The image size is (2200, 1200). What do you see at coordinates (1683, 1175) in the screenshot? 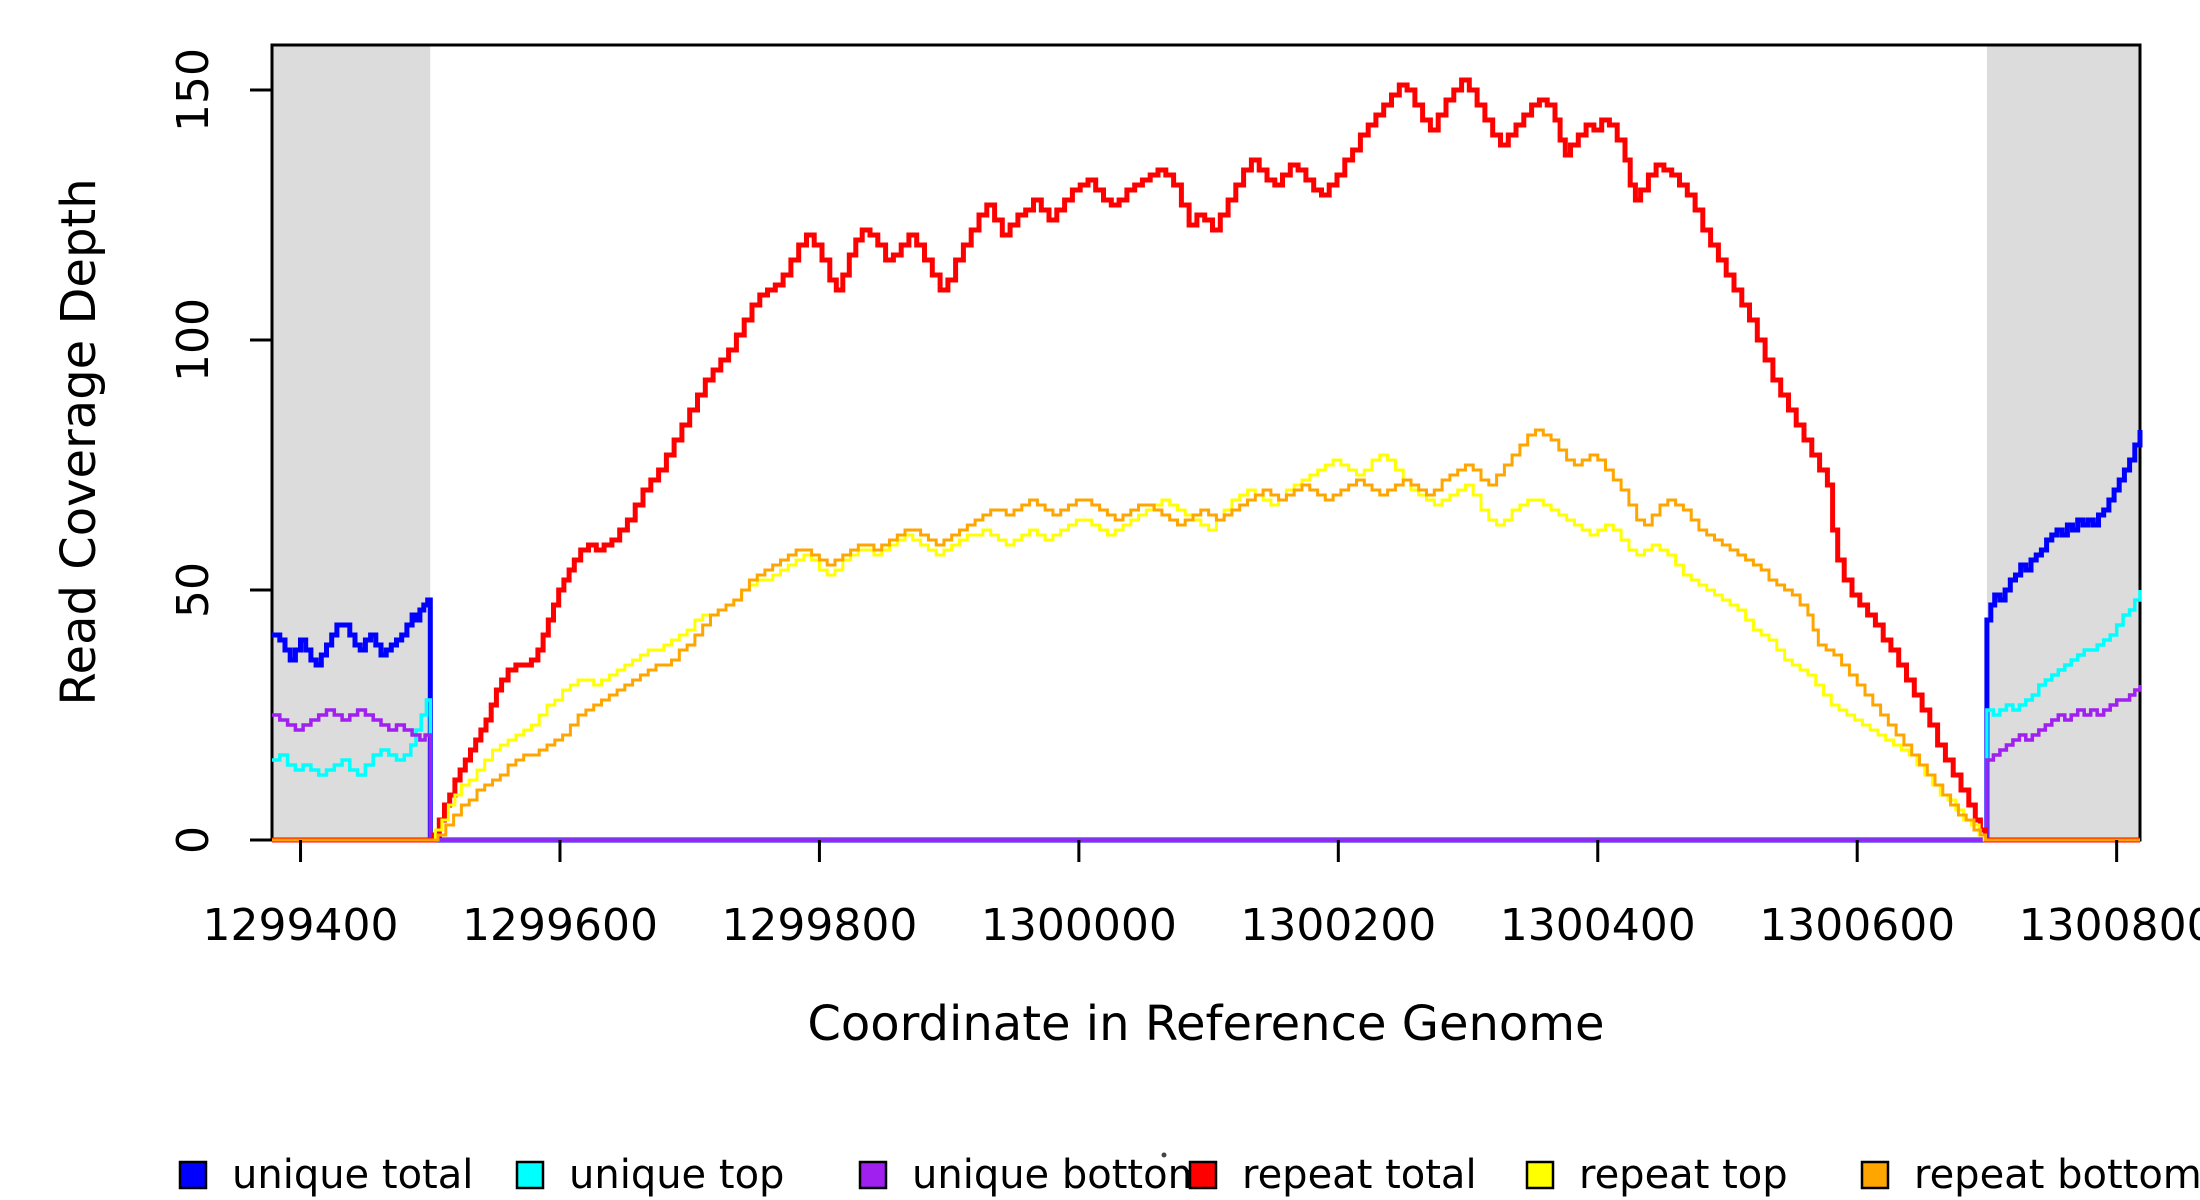
I see `legend-label-repeat-top: repeat top` at bounding box center [1683, 1175].